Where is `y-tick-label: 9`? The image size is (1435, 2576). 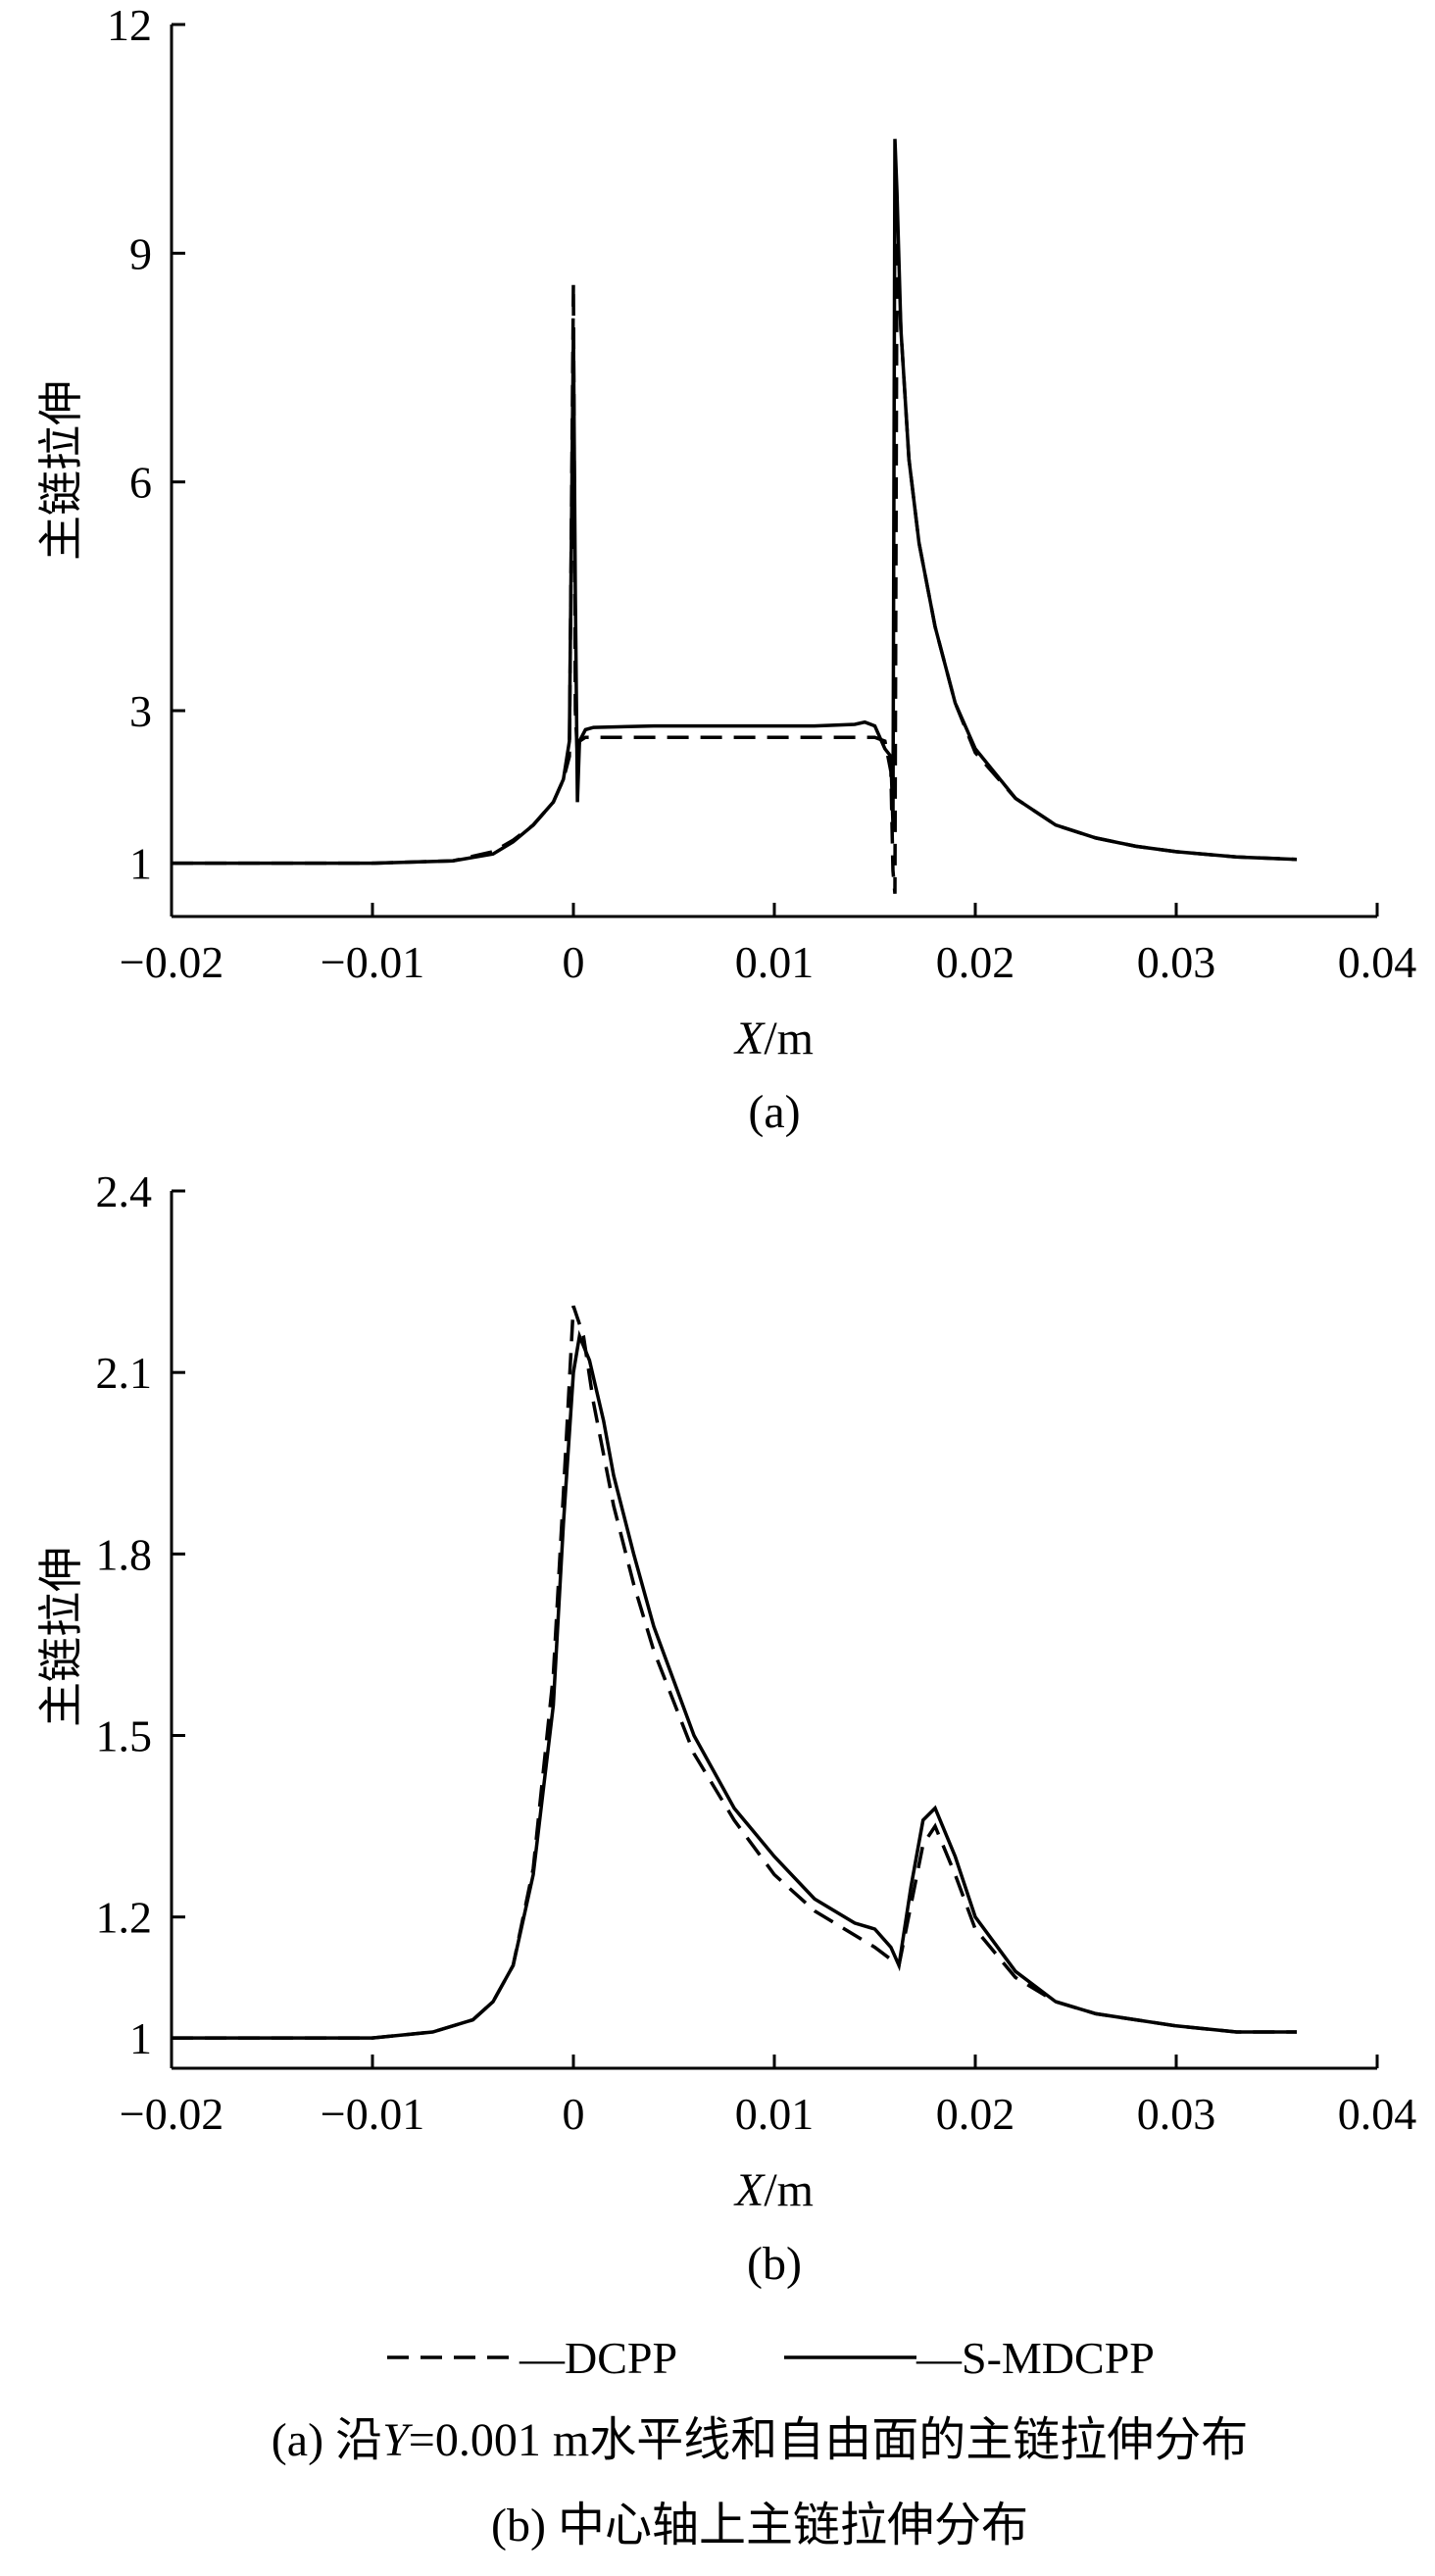 y-tick-label: 9 is located at coordinates (140, 253).